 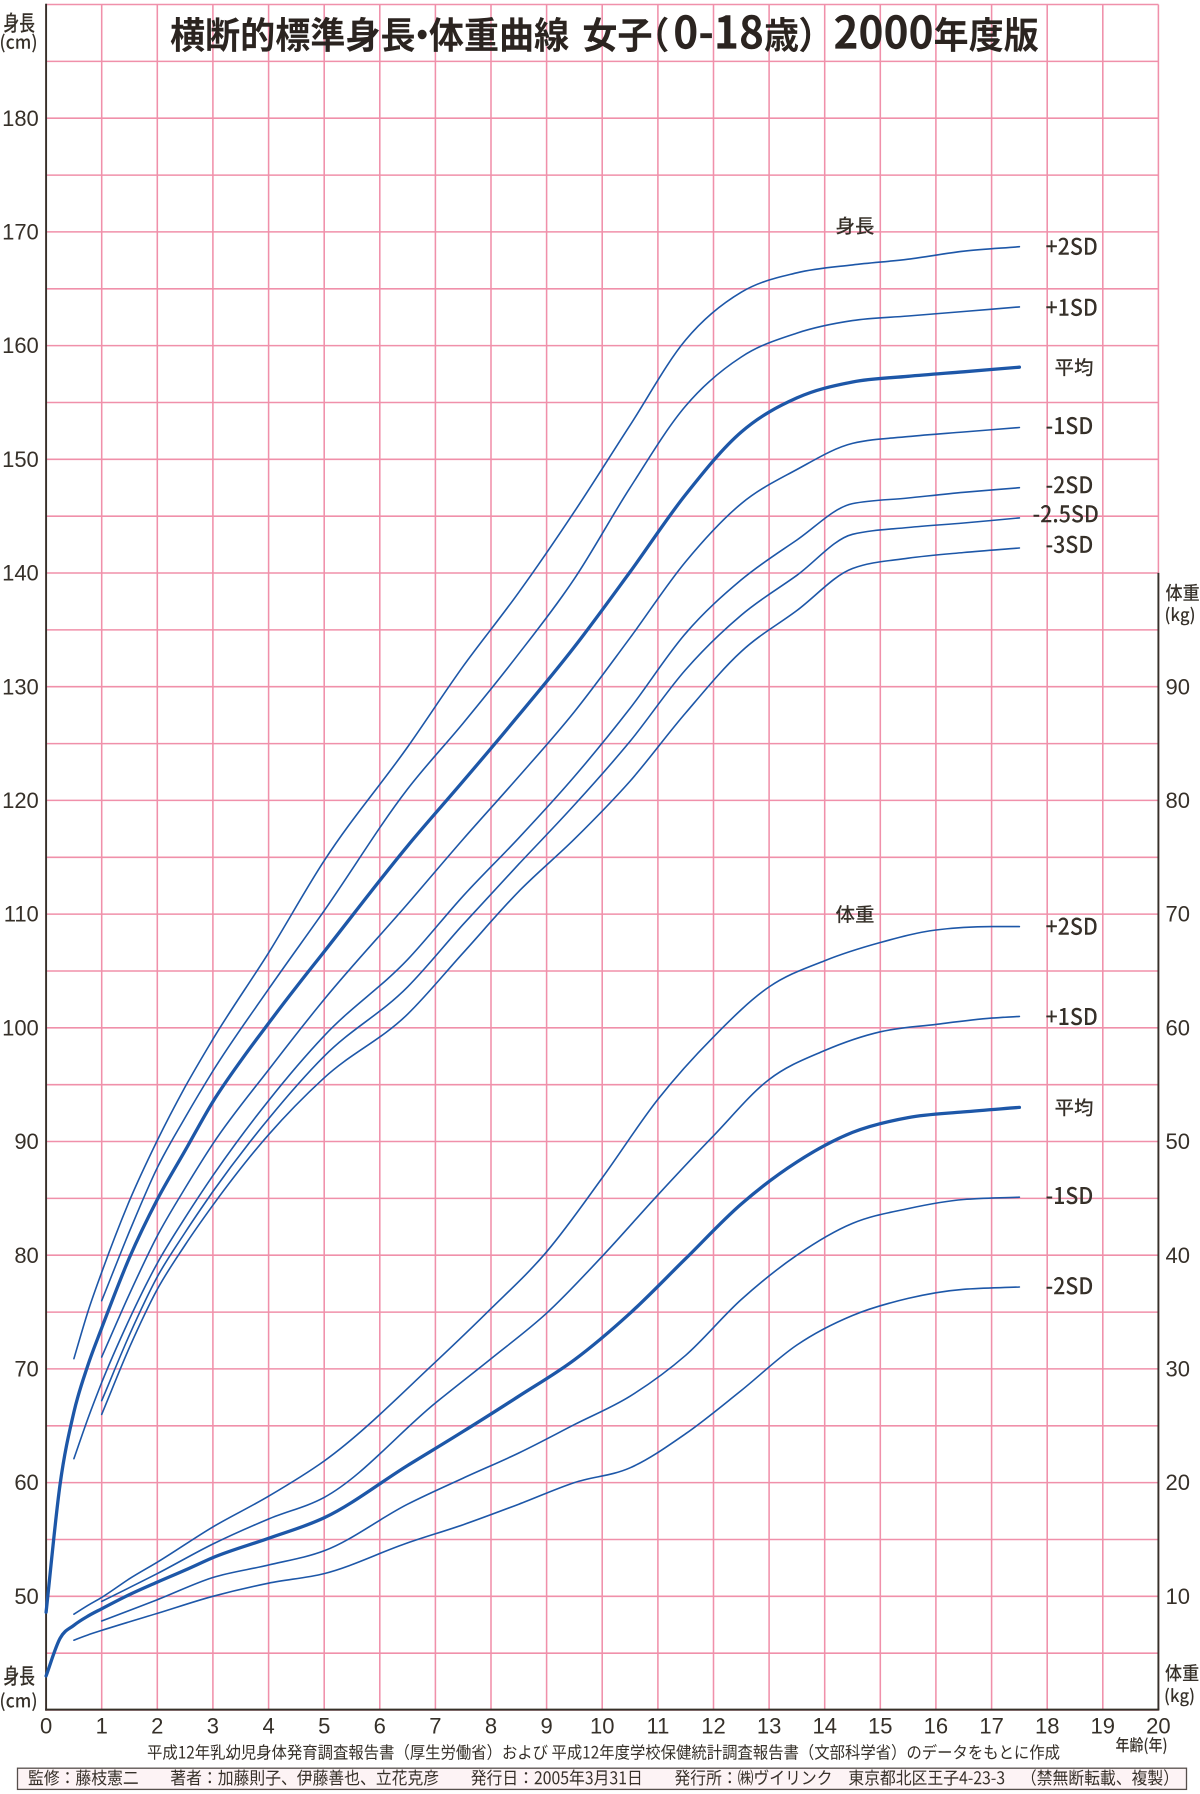 I want to click on svg-text: 140, so click(x=20, y=573).